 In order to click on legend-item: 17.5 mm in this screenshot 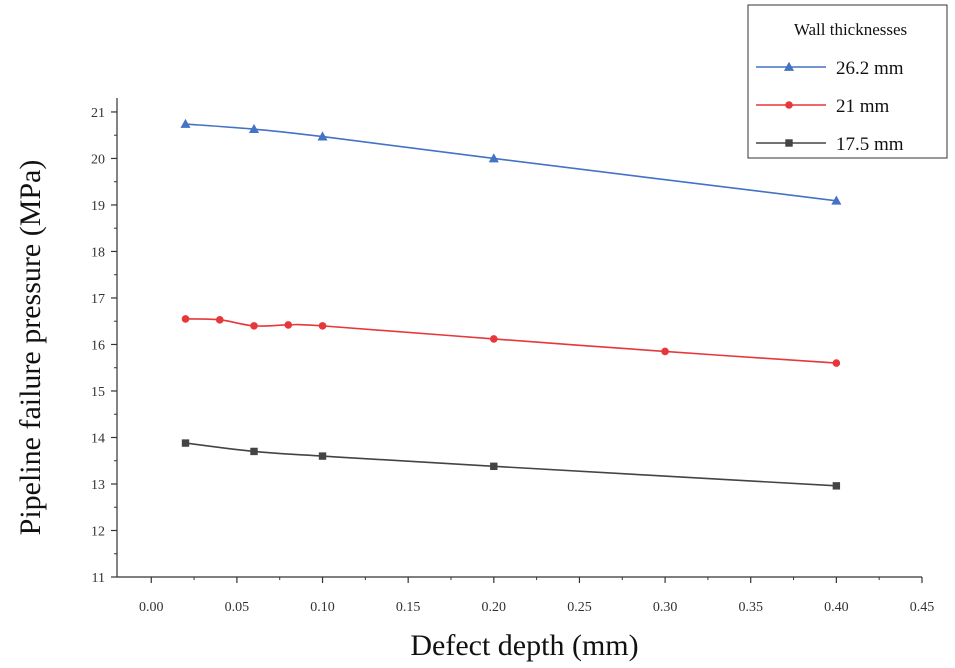, I will do `click(830, 144)`.